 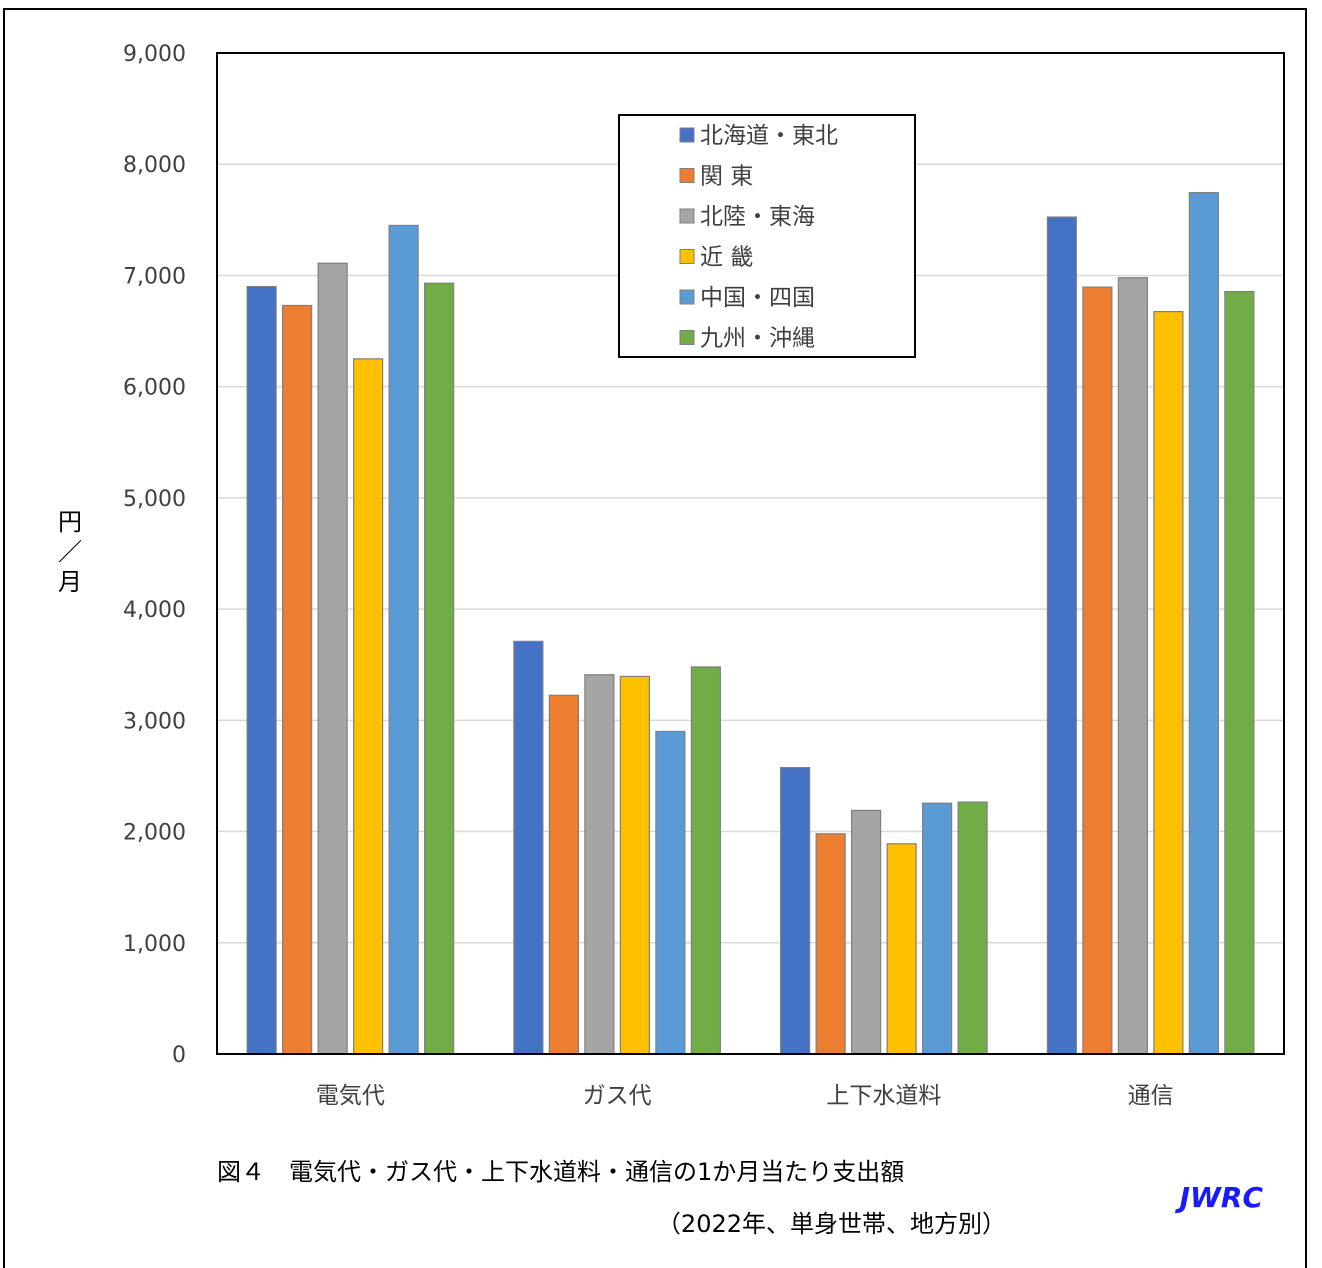 What do you see at coordinates (769, 136) in the screenshot?
I see `legend-label: 北海道・東北` at bounding box center [769, 136].